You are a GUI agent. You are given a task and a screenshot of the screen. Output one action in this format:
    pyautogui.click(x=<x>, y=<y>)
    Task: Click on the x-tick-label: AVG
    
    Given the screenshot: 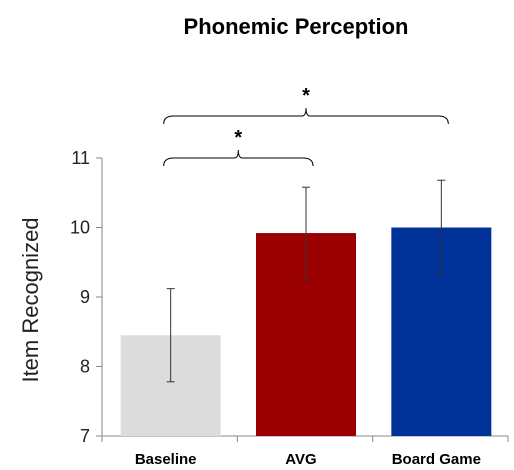 What is the action you would take?
    pyautogui.click(x=300, y=459)
    